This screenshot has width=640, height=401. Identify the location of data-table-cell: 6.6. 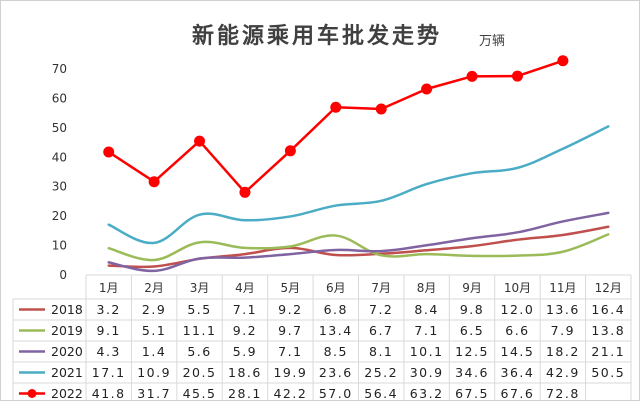
(517, 330).